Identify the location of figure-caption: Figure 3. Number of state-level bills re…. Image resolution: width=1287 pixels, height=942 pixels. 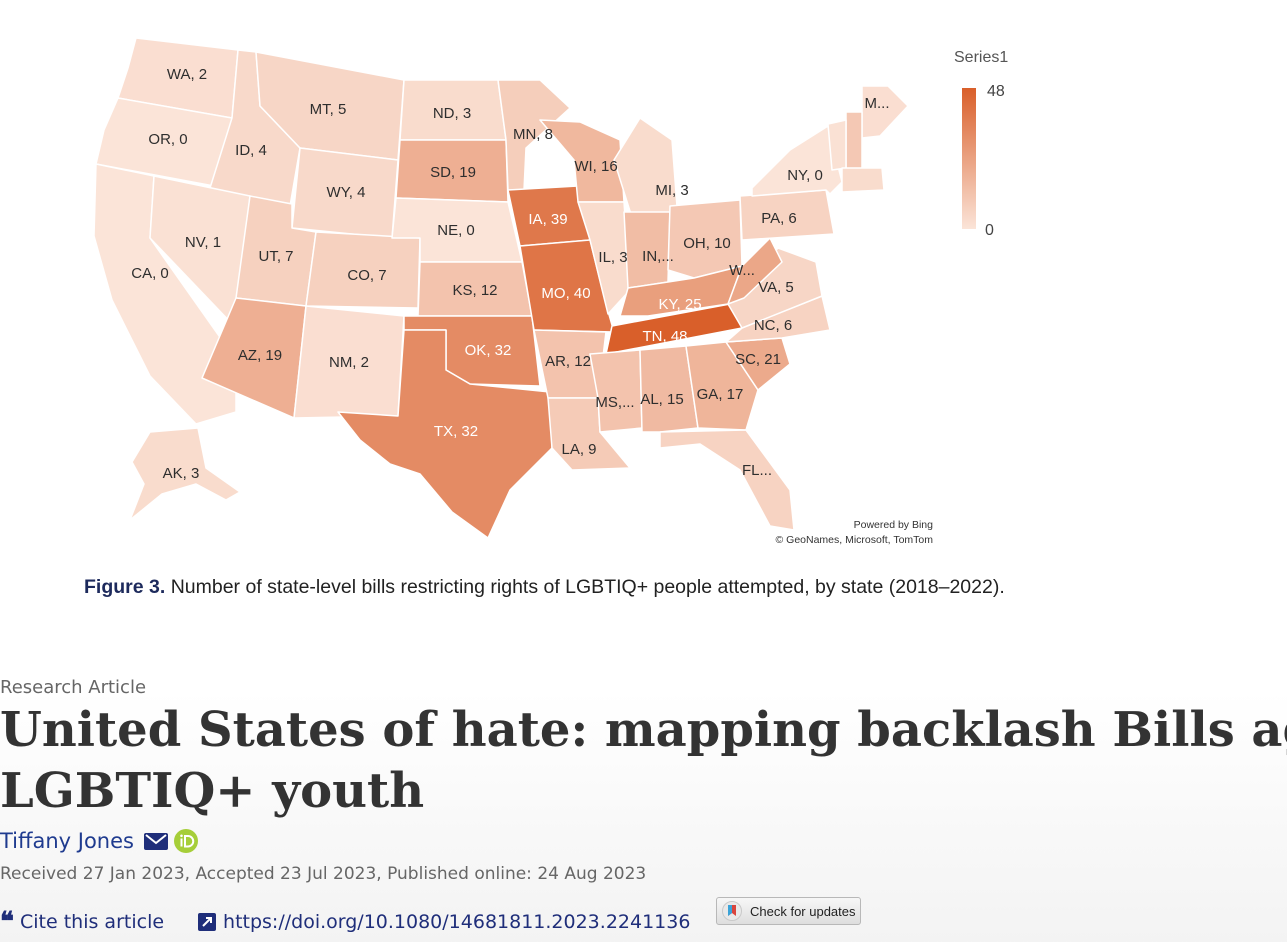
(550, 587).